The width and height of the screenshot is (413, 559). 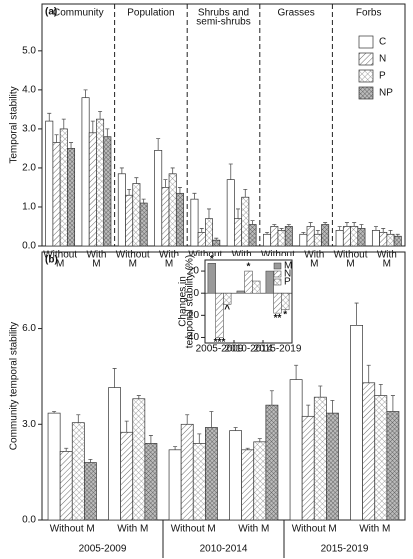 I want to click on x-tick-label: With, so click(x=169, y=255).